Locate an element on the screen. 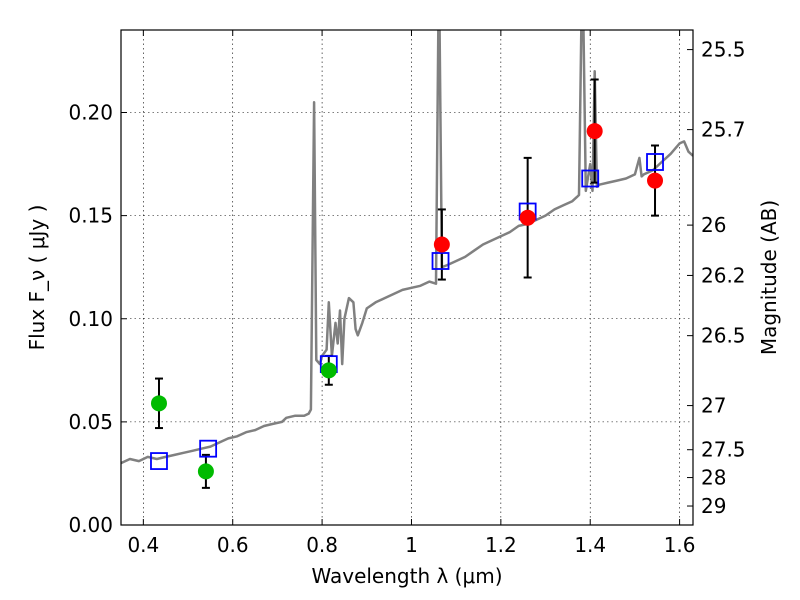 Image resolution: width=800 pixels, height=600 pixels. y-axis-right-label: Magnitude (AB) is located at coordinates (769, 277).